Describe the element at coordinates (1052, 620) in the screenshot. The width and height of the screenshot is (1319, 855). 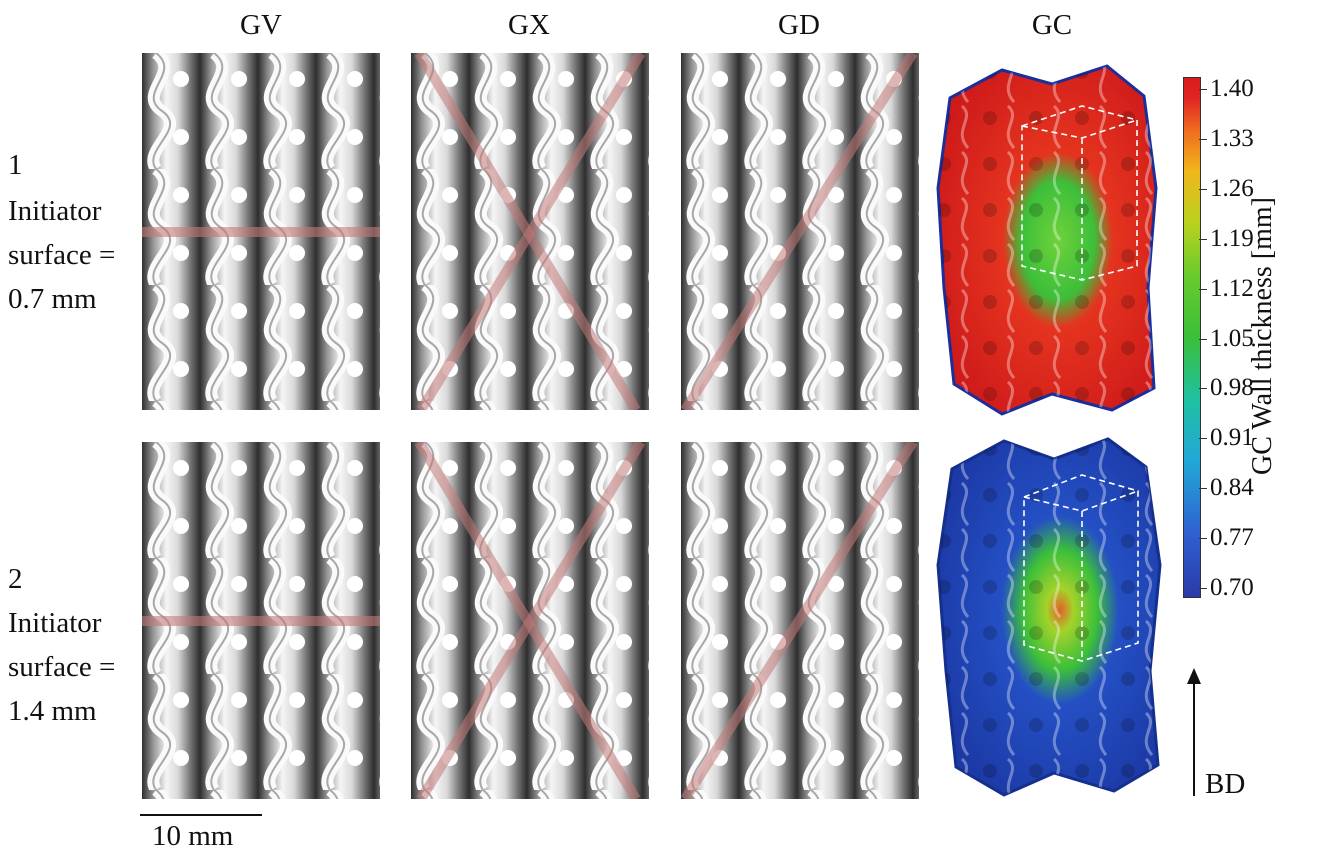
I see `gc-render-row2` at that location.